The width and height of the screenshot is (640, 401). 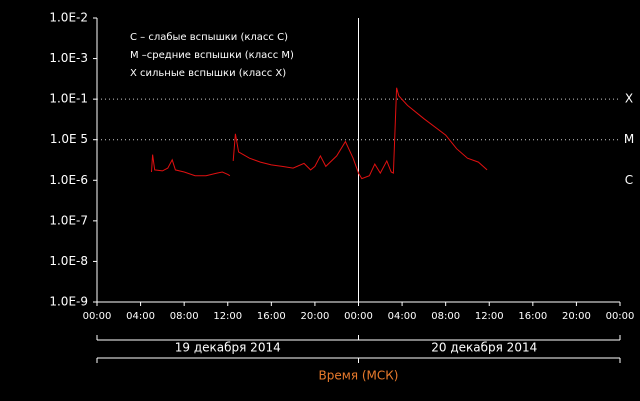 What do you see at coordinates (208, 73) in the screenshot?
I see `legend-entry: X сильные вспышки (класс X)` at bounding box center [208, 73].